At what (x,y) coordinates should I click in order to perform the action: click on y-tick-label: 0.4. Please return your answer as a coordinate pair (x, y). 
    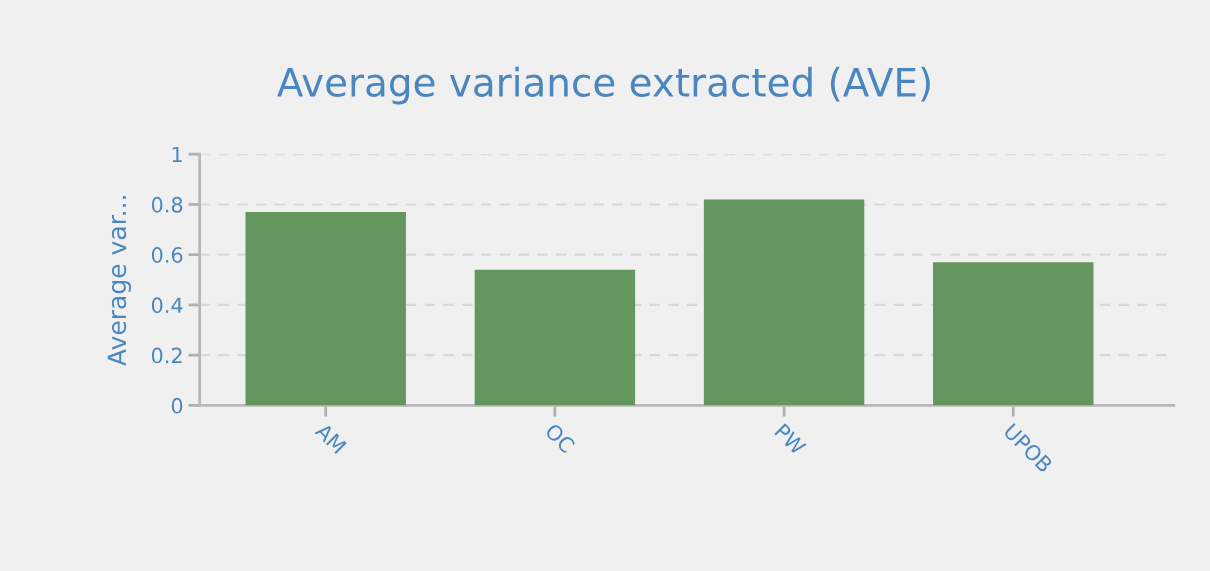
    Looking at the image, I should click on (167, 305).